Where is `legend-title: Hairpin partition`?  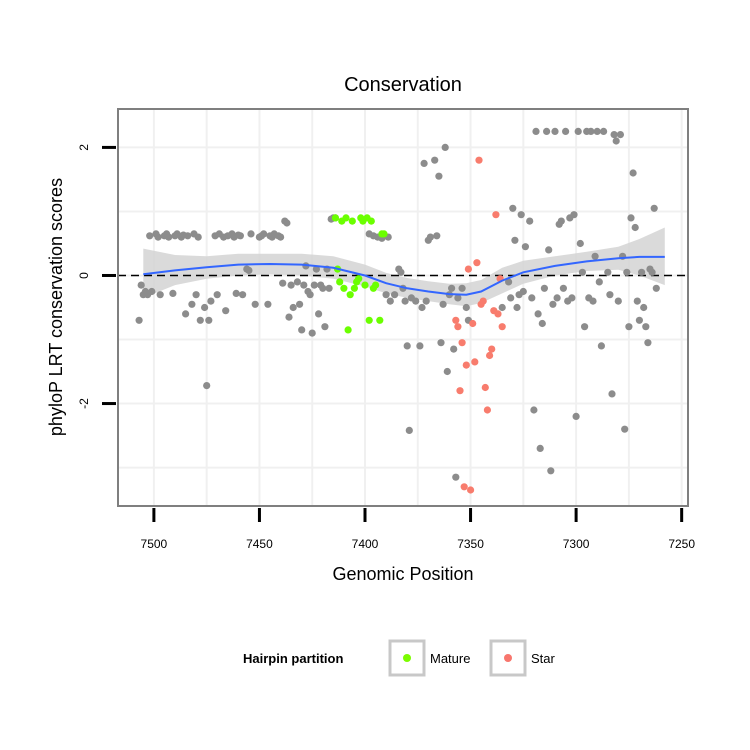 legend-title: Hairpin partition is located at coordinates (293, 658).